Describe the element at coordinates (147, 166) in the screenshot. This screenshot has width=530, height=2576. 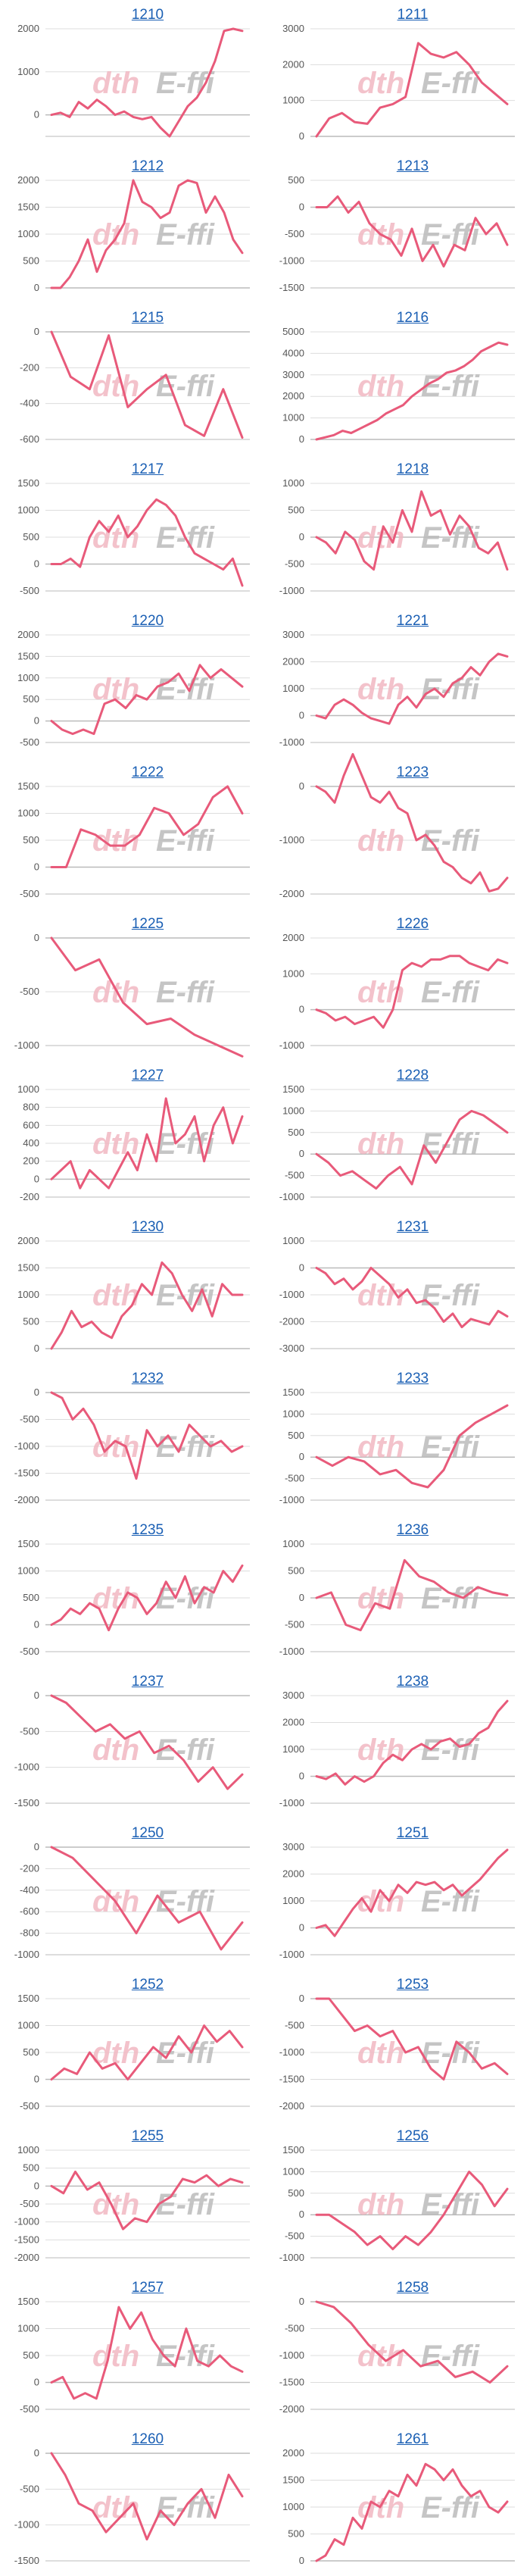
I see `chart-title-link: 1212` at that location.